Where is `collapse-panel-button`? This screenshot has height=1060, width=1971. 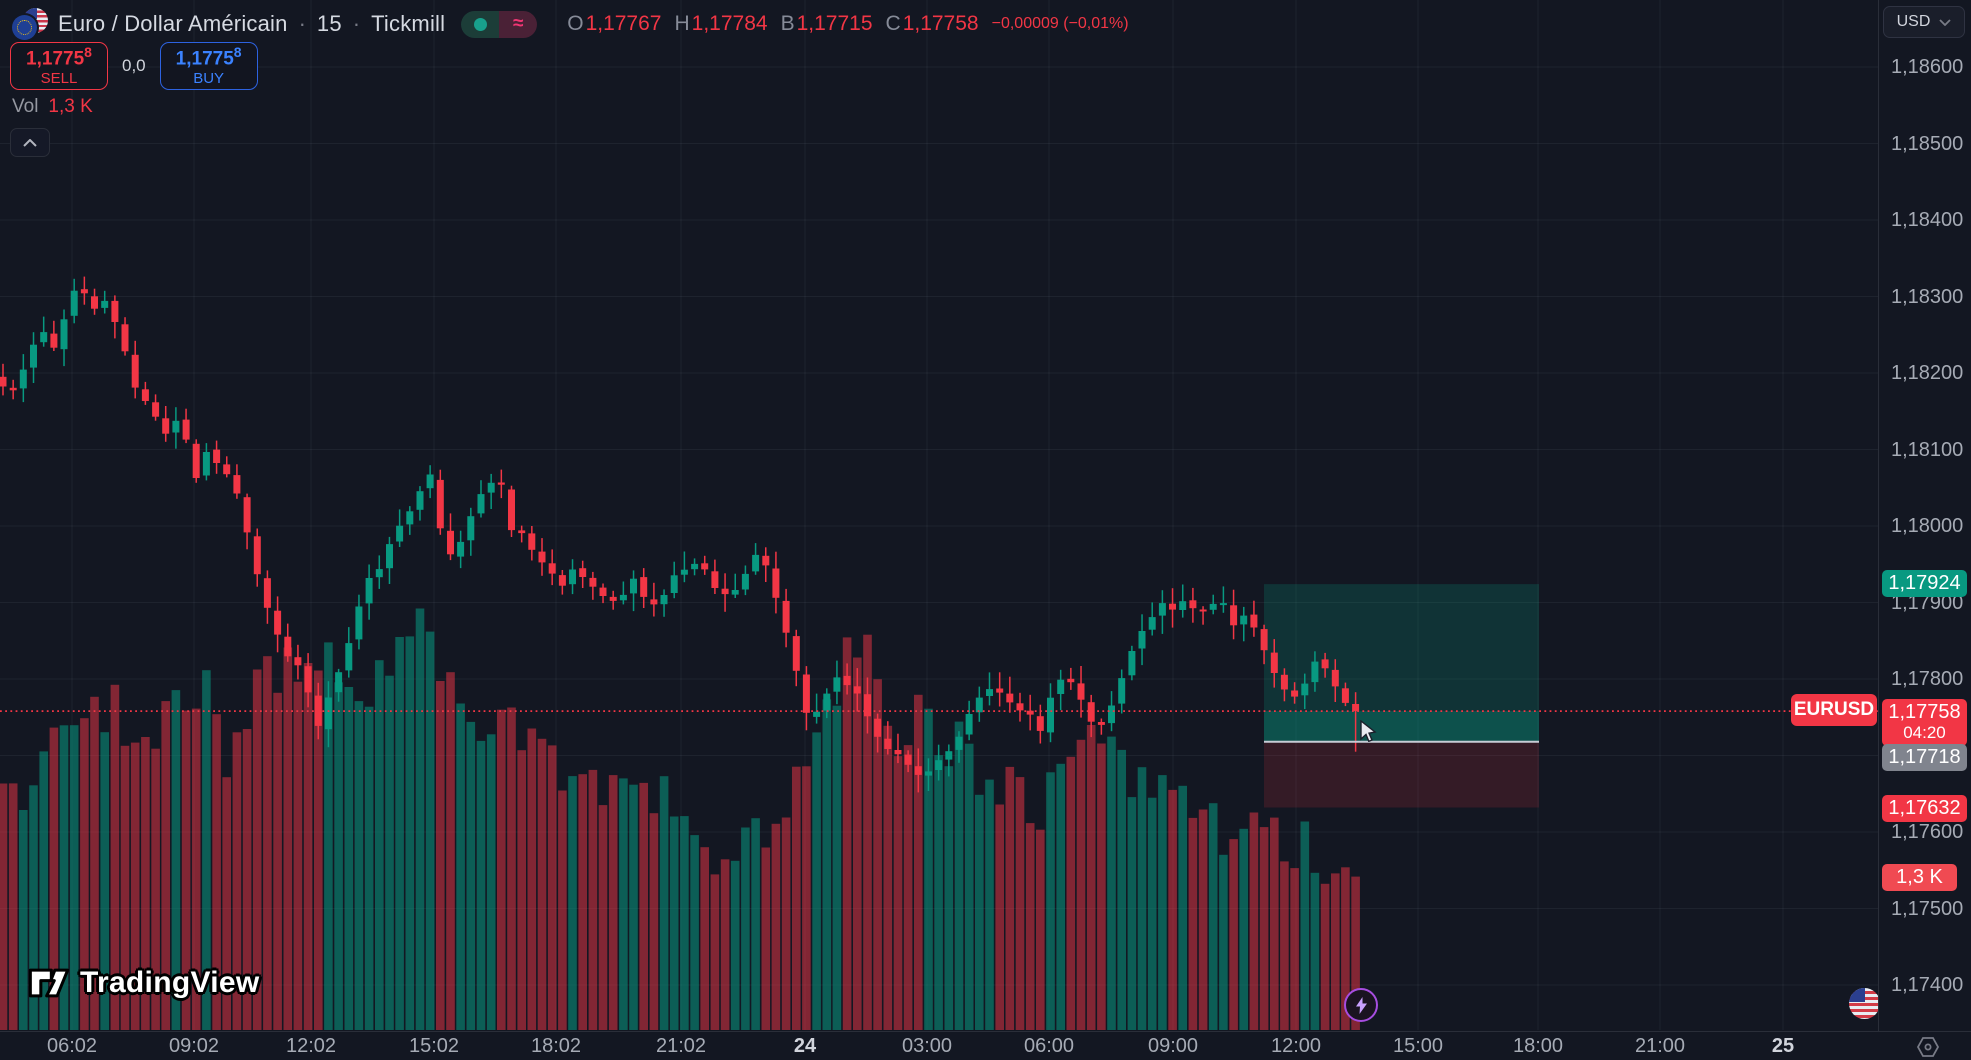 collapse-panel-button is located at coordinates (30, 142).